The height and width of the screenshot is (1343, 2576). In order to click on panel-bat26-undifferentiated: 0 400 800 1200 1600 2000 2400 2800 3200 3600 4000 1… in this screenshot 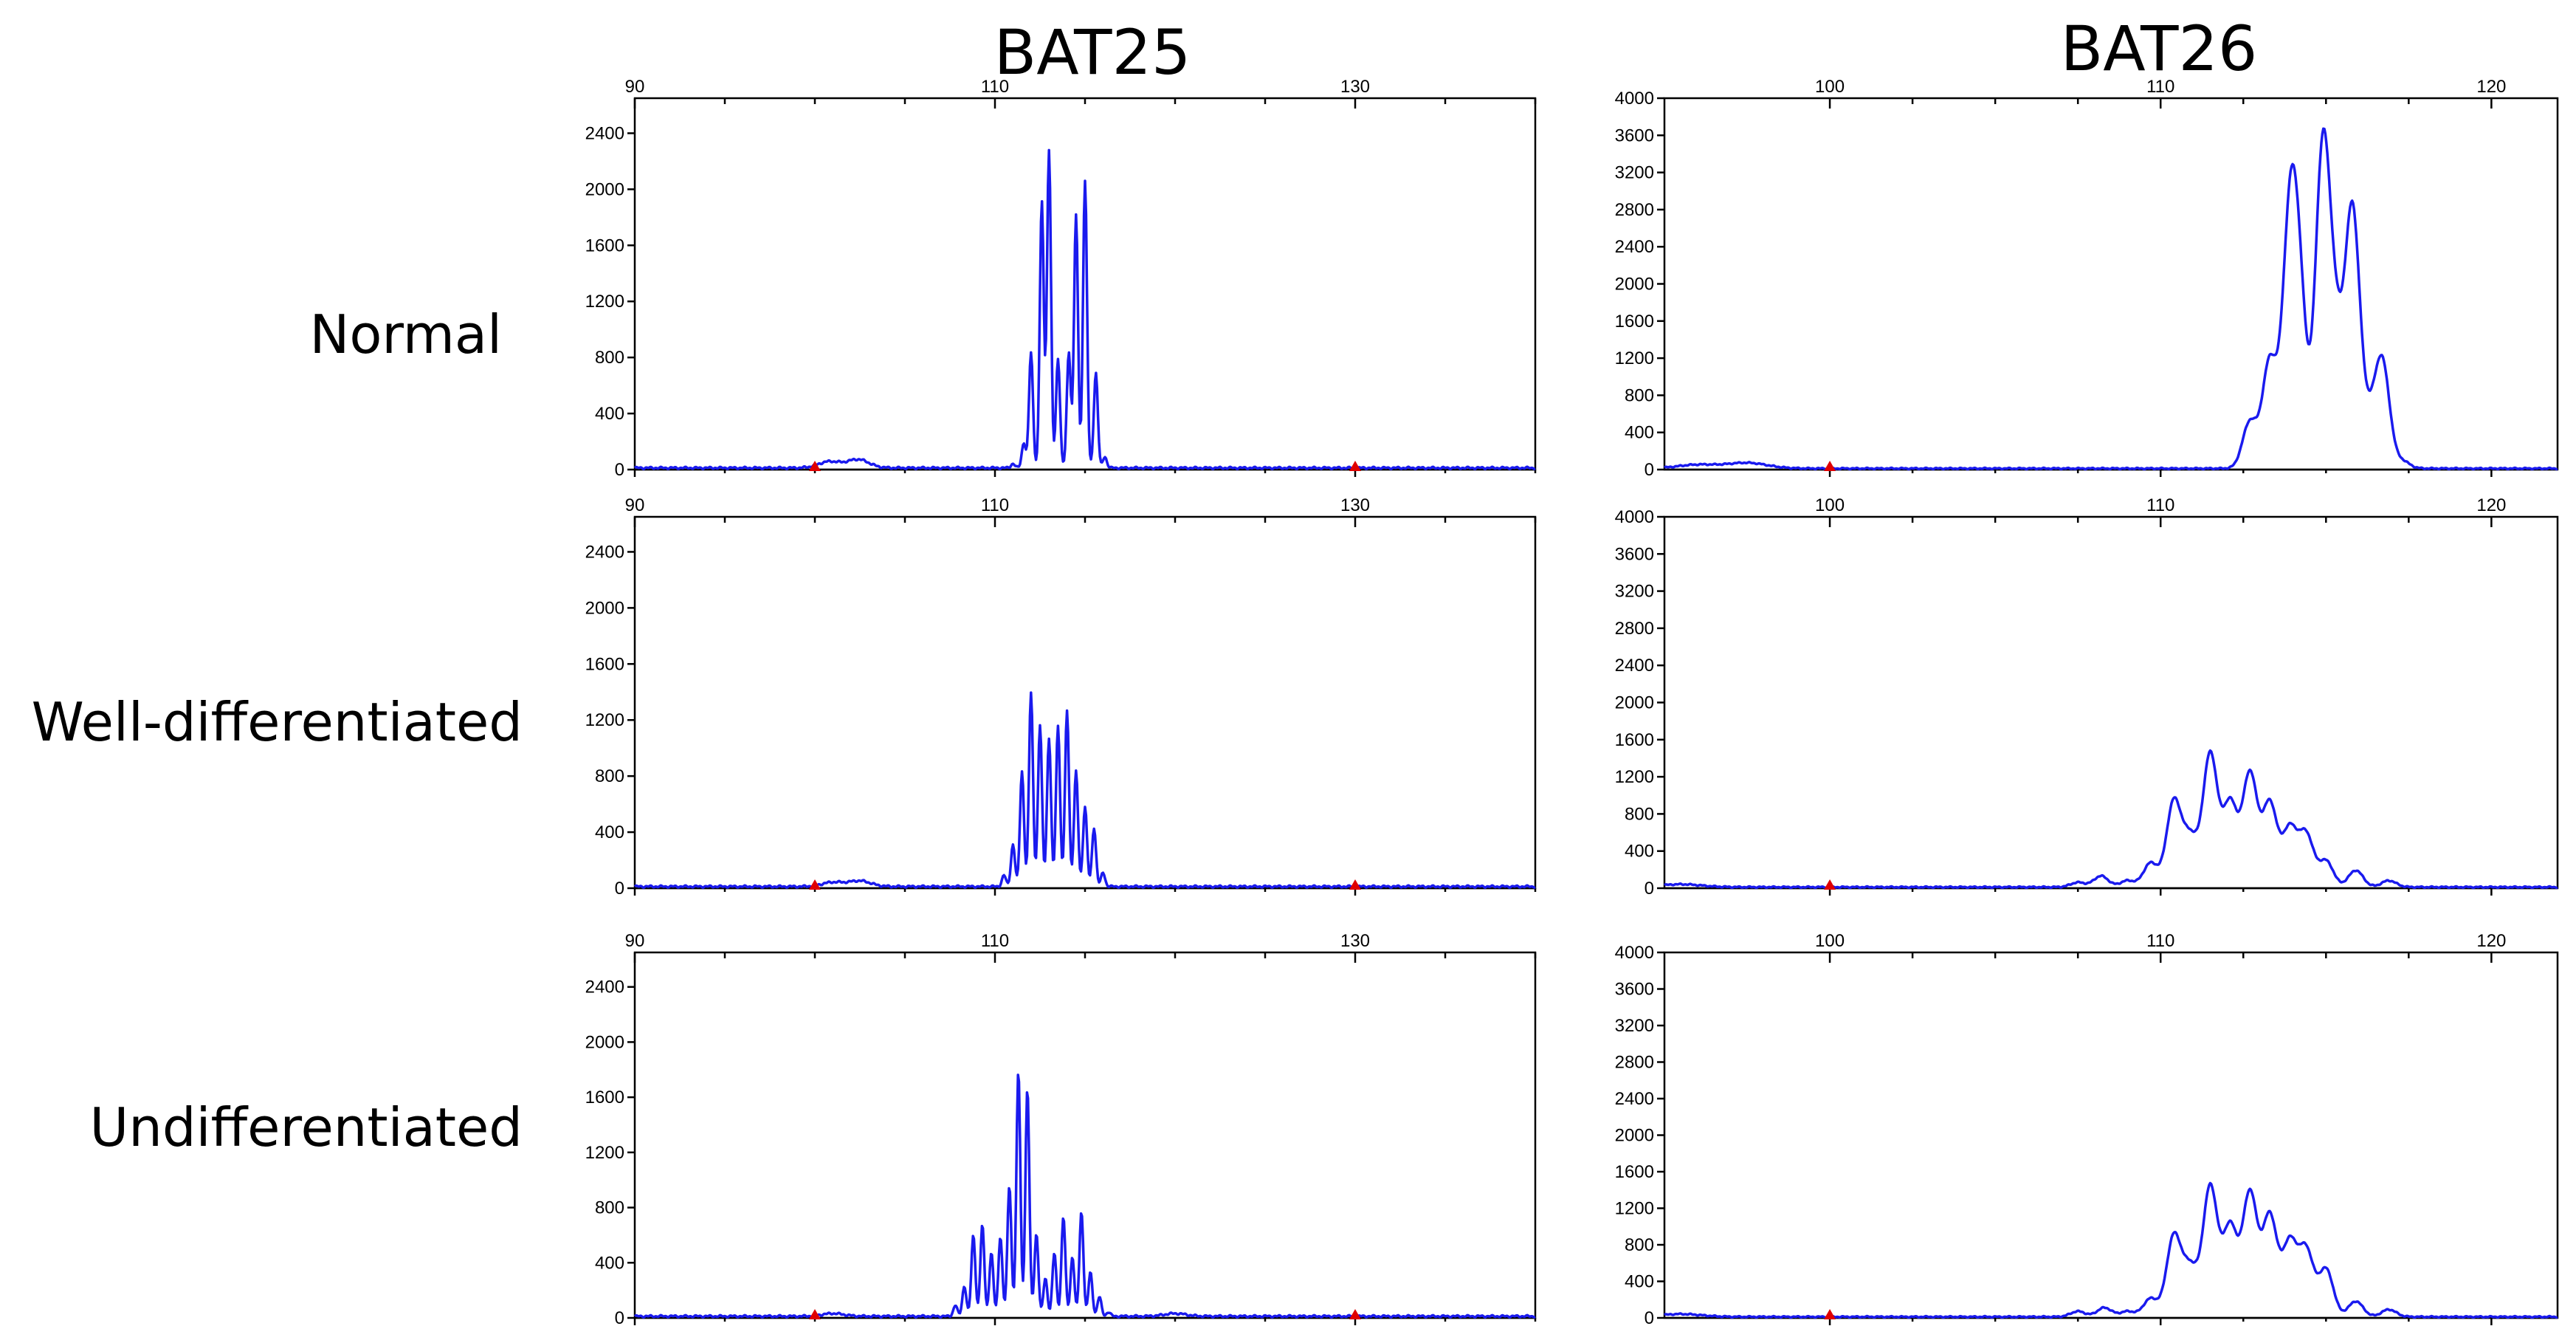, I will do `click(2087, 1129)`.